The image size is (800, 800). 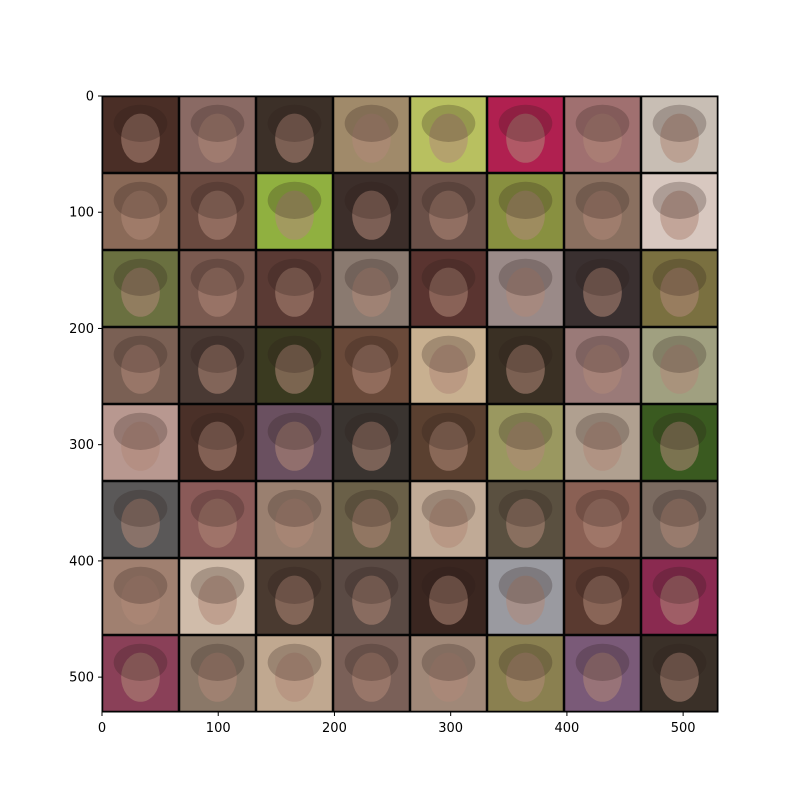 I want to click on y-tick-label: 200, so click(x=81, y=329).